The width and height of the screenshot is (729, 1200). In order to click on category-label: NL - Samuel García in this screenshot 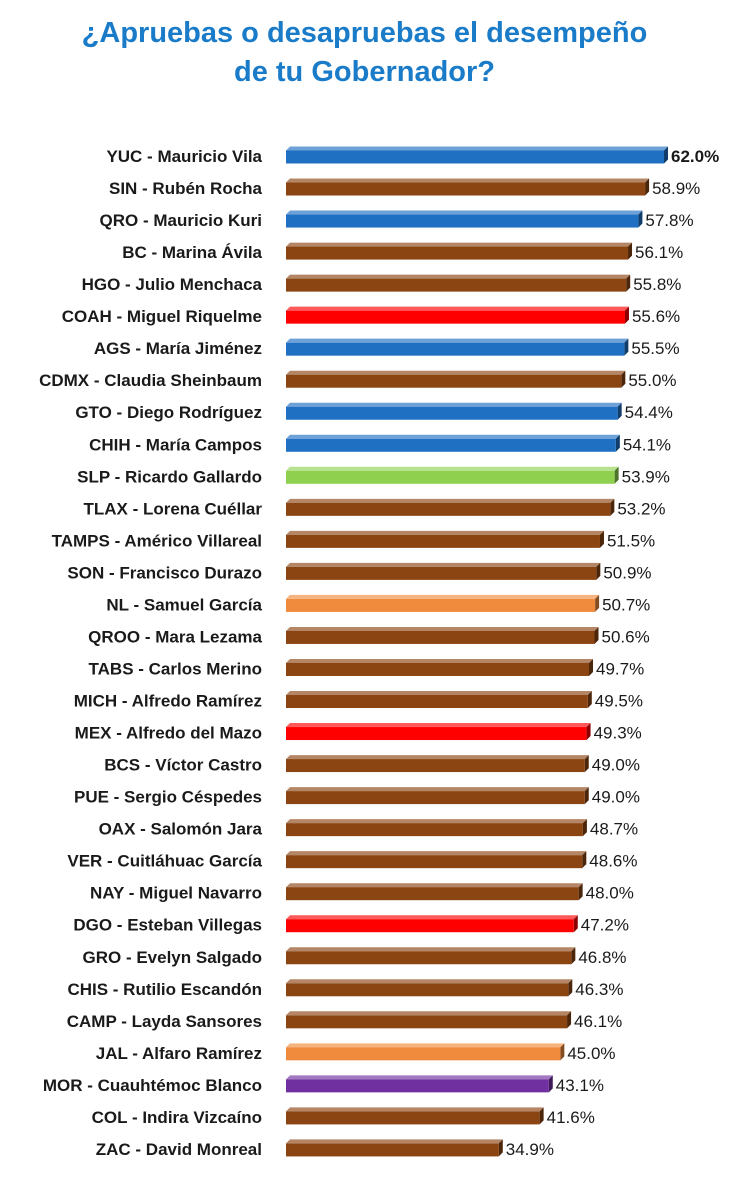, I will do `click(184, 604)`.